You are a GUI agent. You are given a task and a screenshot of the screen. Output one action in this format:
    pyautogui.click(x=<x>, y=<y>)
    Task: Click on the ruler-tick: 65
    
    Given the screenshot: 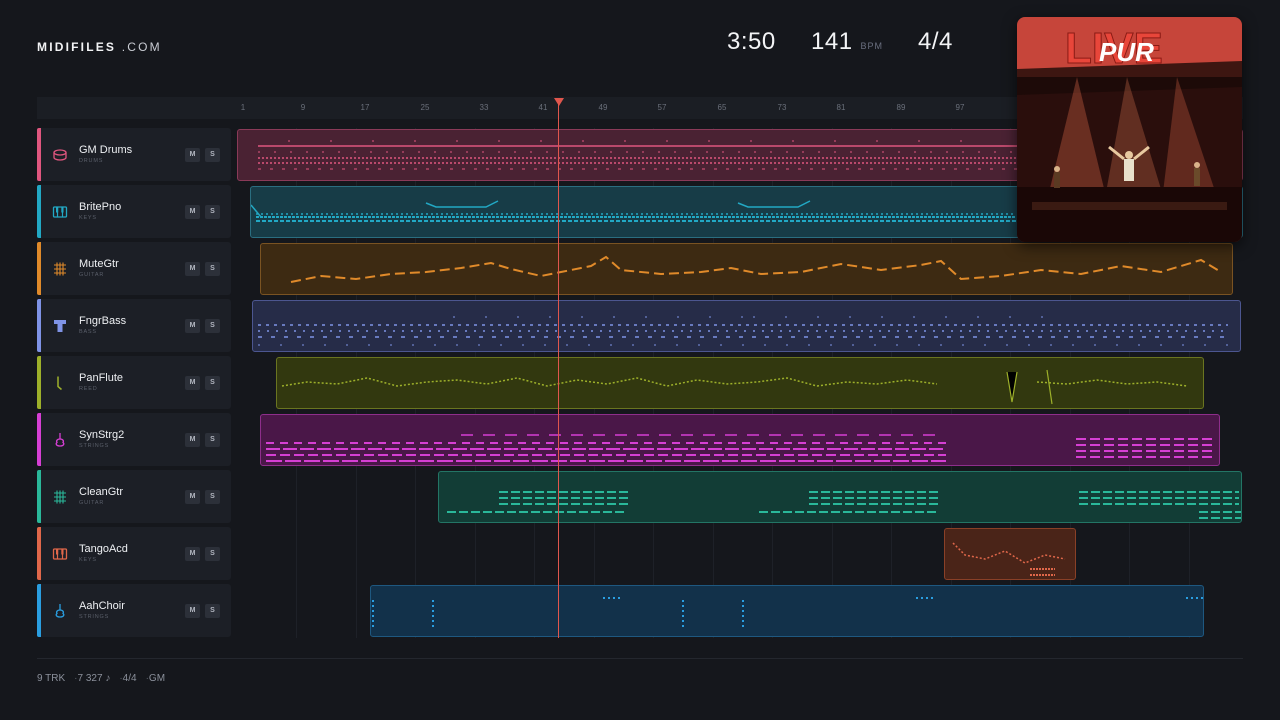 What is the action you would take?
    pyautogui.click(x=722, y=107)
    